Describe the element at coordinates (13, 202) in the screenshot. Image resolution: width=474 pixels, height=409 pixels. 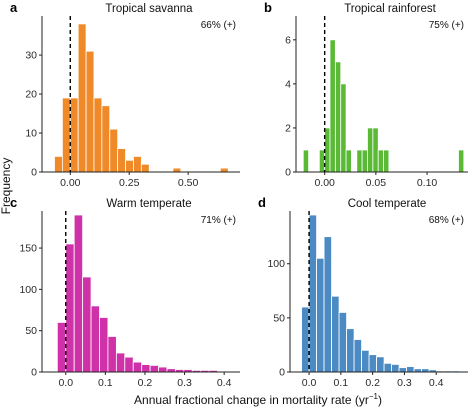
I see `panel-letter: c` at that location.